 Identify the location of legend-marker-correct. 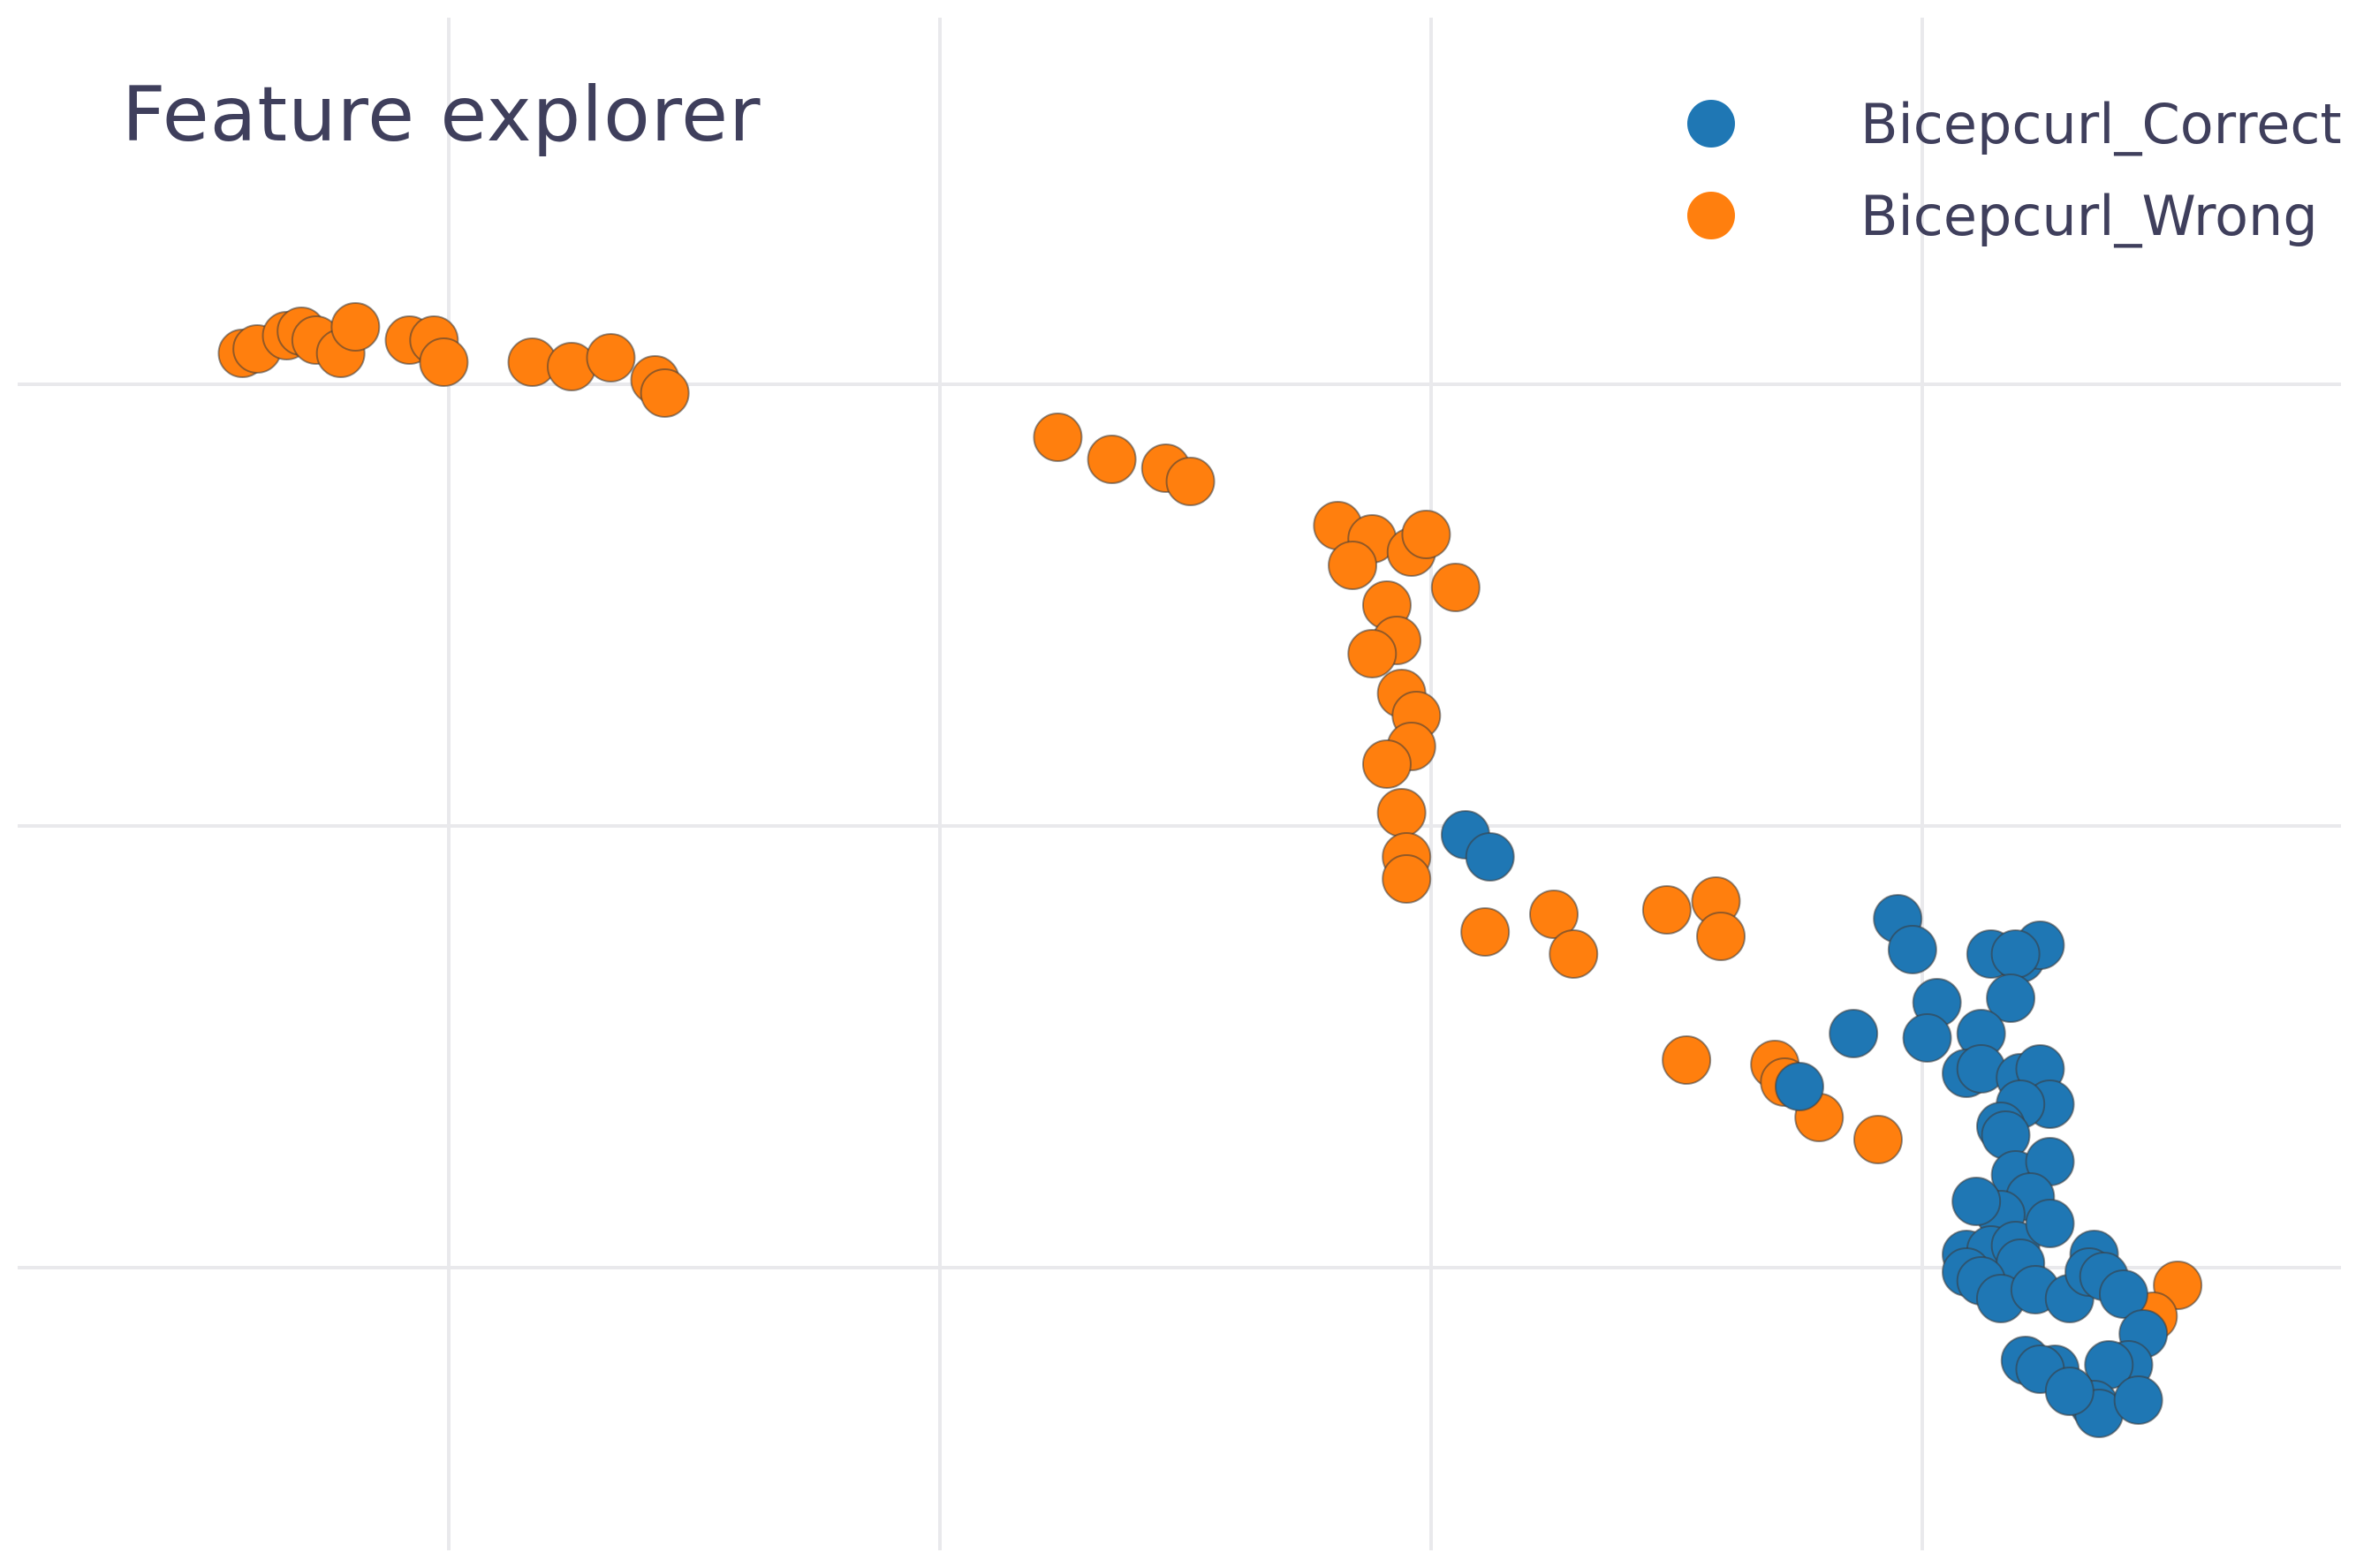
(1711, 124).